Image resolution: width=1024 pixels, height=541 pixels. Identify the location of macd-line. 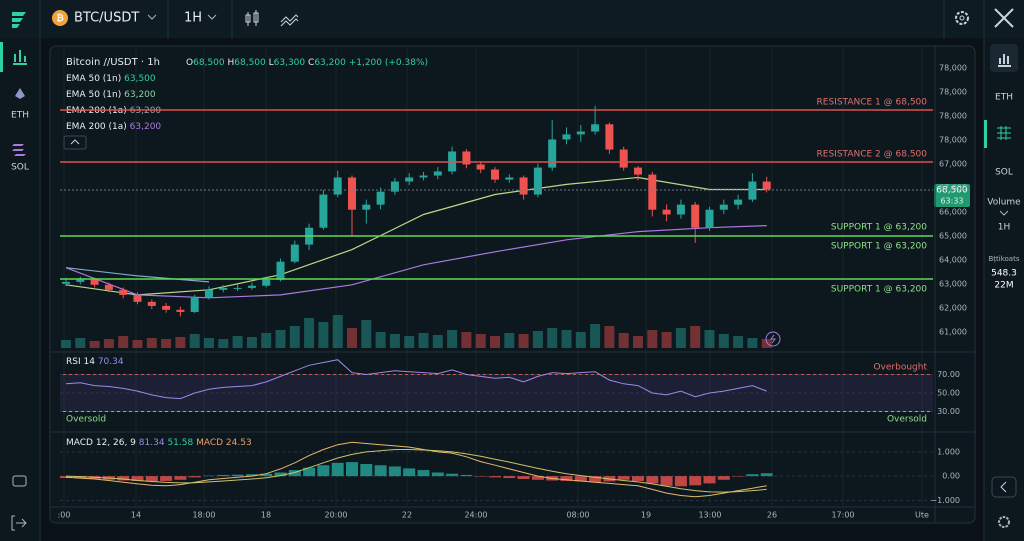
(416, 469).